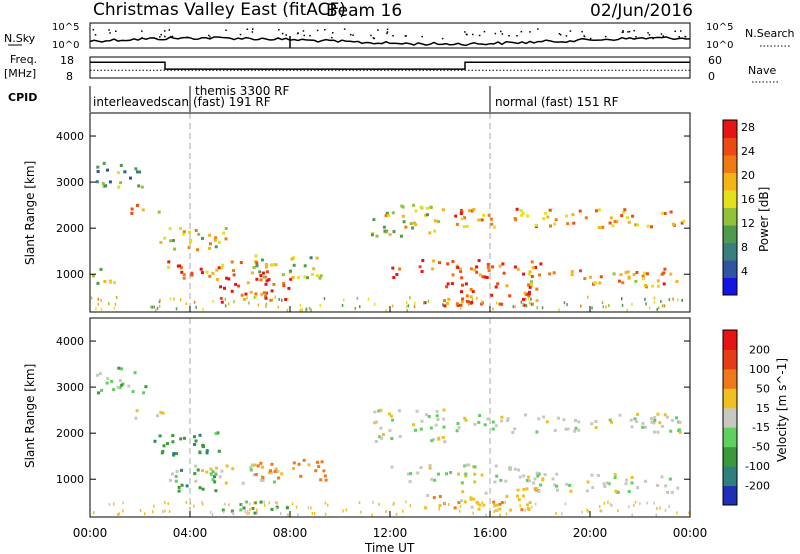  Describe the element at coordinates (364, 11) in the screenshot. I see `beam-label: Beam 16` at that location.